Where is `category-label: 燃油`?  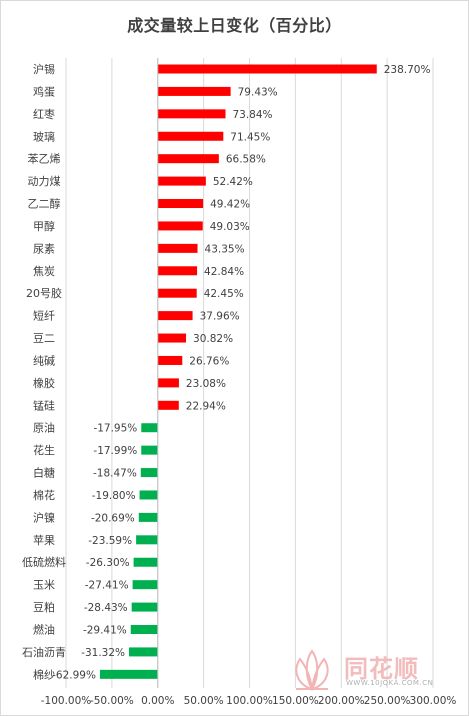
category-label: 燃油 is located at coordinates (44, 630).